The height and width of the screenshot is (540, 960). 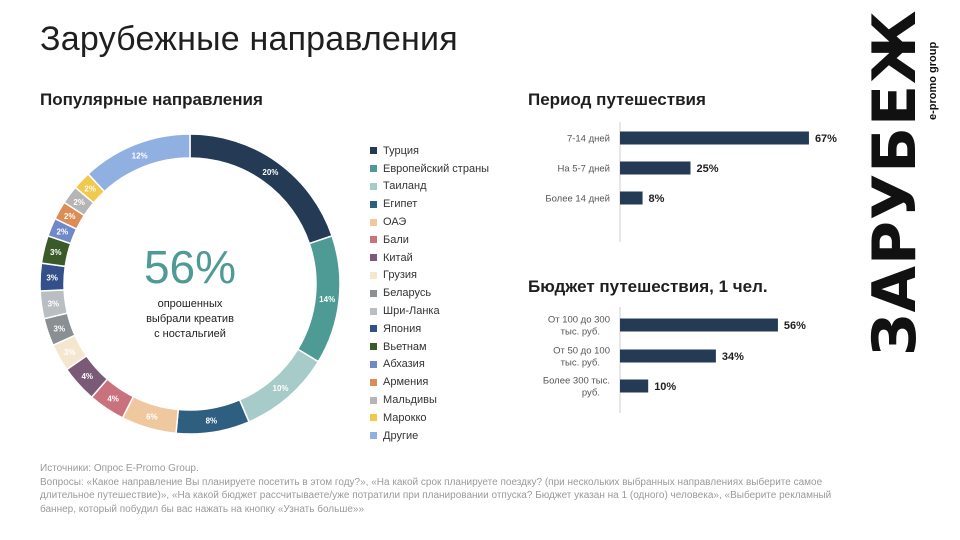 I want to click on legend-item: Мальдивы, so click(x=429, y=400).